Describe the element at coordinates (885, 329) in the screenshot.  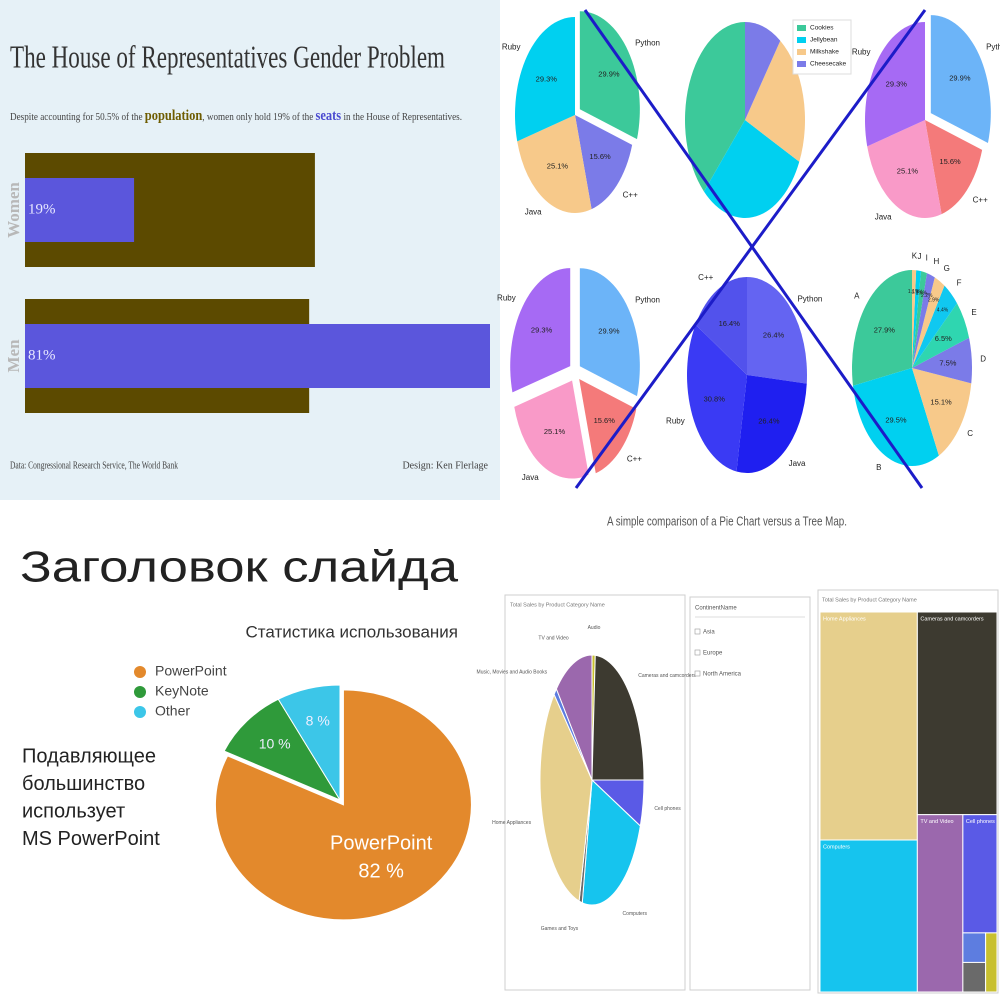
I see `value-label: 27.9%` at that location.